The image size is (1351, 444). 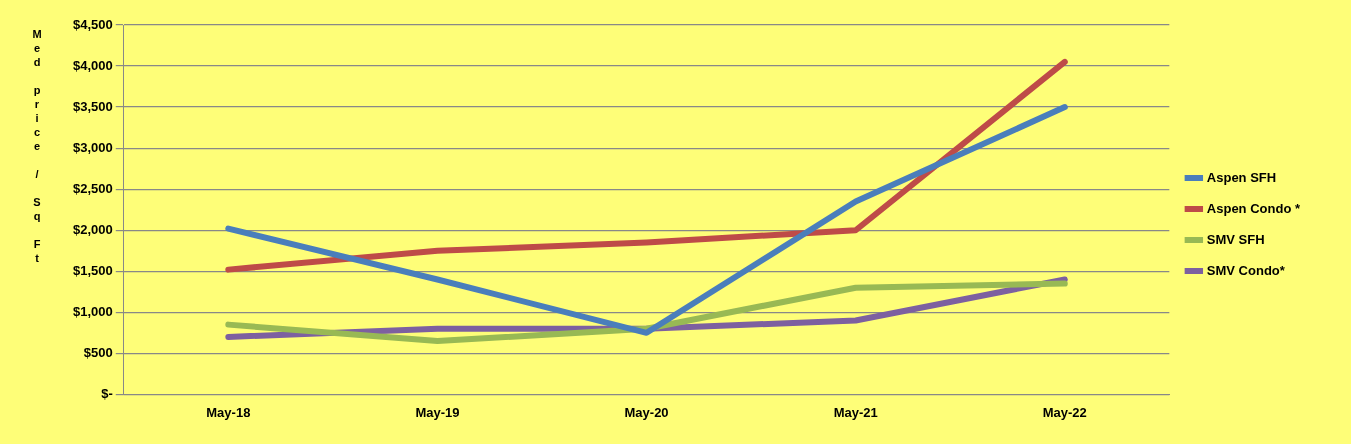 I want to click on y-tick-label: $1,000, so click(x=93, y=311).